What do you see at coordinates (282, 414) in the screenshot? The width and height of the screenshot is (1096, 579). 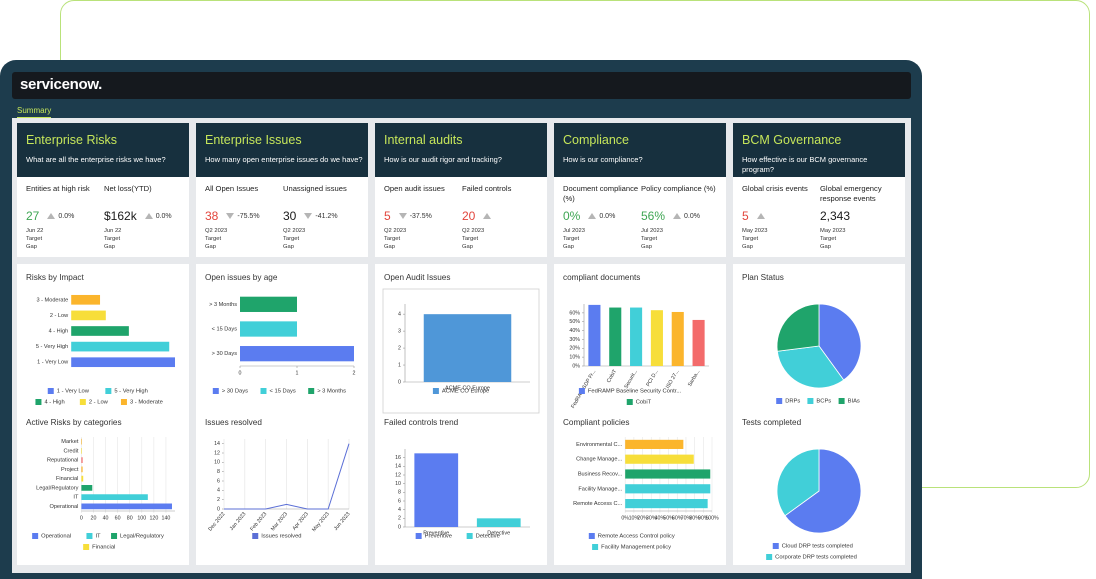 I see `chart-panel` at bounding box center [282, 414].